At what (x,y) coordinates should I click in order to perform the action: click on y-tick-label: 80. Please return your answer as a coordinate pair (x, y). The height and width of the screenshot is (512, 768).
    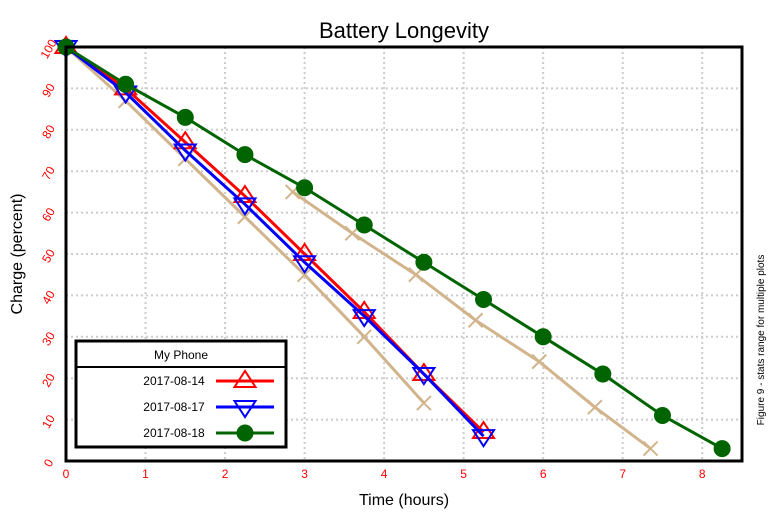
    Looking at the image, I should click on (48, 131).